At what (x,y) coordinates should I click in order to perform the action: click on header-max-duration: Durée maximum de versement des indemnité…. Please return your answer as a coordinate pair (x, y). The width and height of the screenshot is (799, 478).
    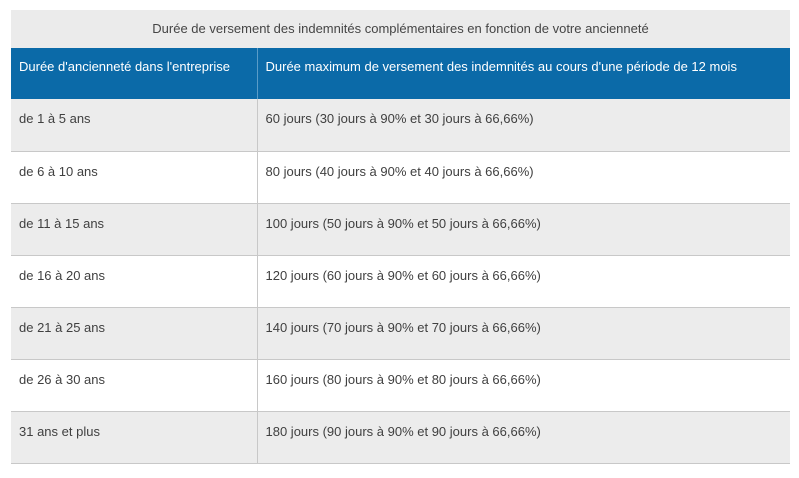
    Looking at the image, I should click on (523, 73).